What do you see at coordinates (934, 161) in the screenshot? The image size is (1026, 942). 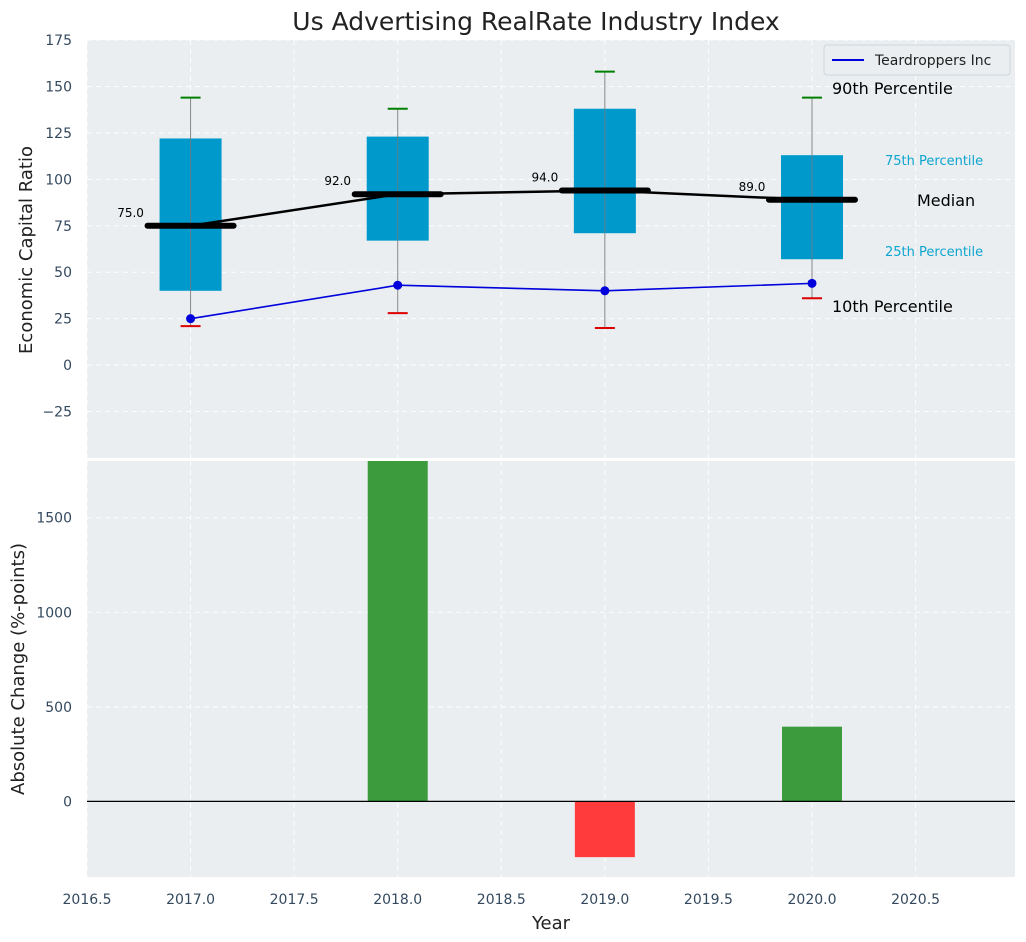 I see `annotation-p75: 75th Percentile` at bounding box center [934, 161].